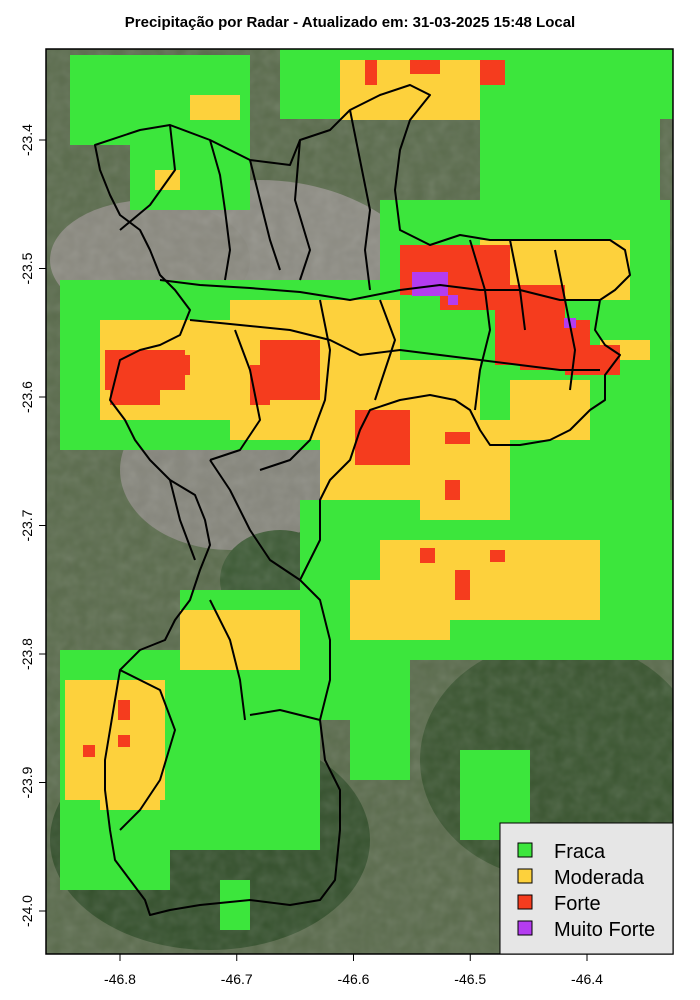 Image resolution: width=700 pixels, height=1000 pixels. Describe the element at coordinates (580, 852) in the screenshot. I see `legend-label-fraca: Fraca` at that location.